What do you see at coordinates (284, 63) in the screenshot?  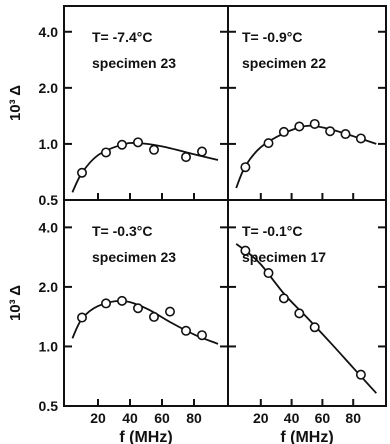 I see `specimen-annotation: specimen 22` at bounding box center [284, 63].